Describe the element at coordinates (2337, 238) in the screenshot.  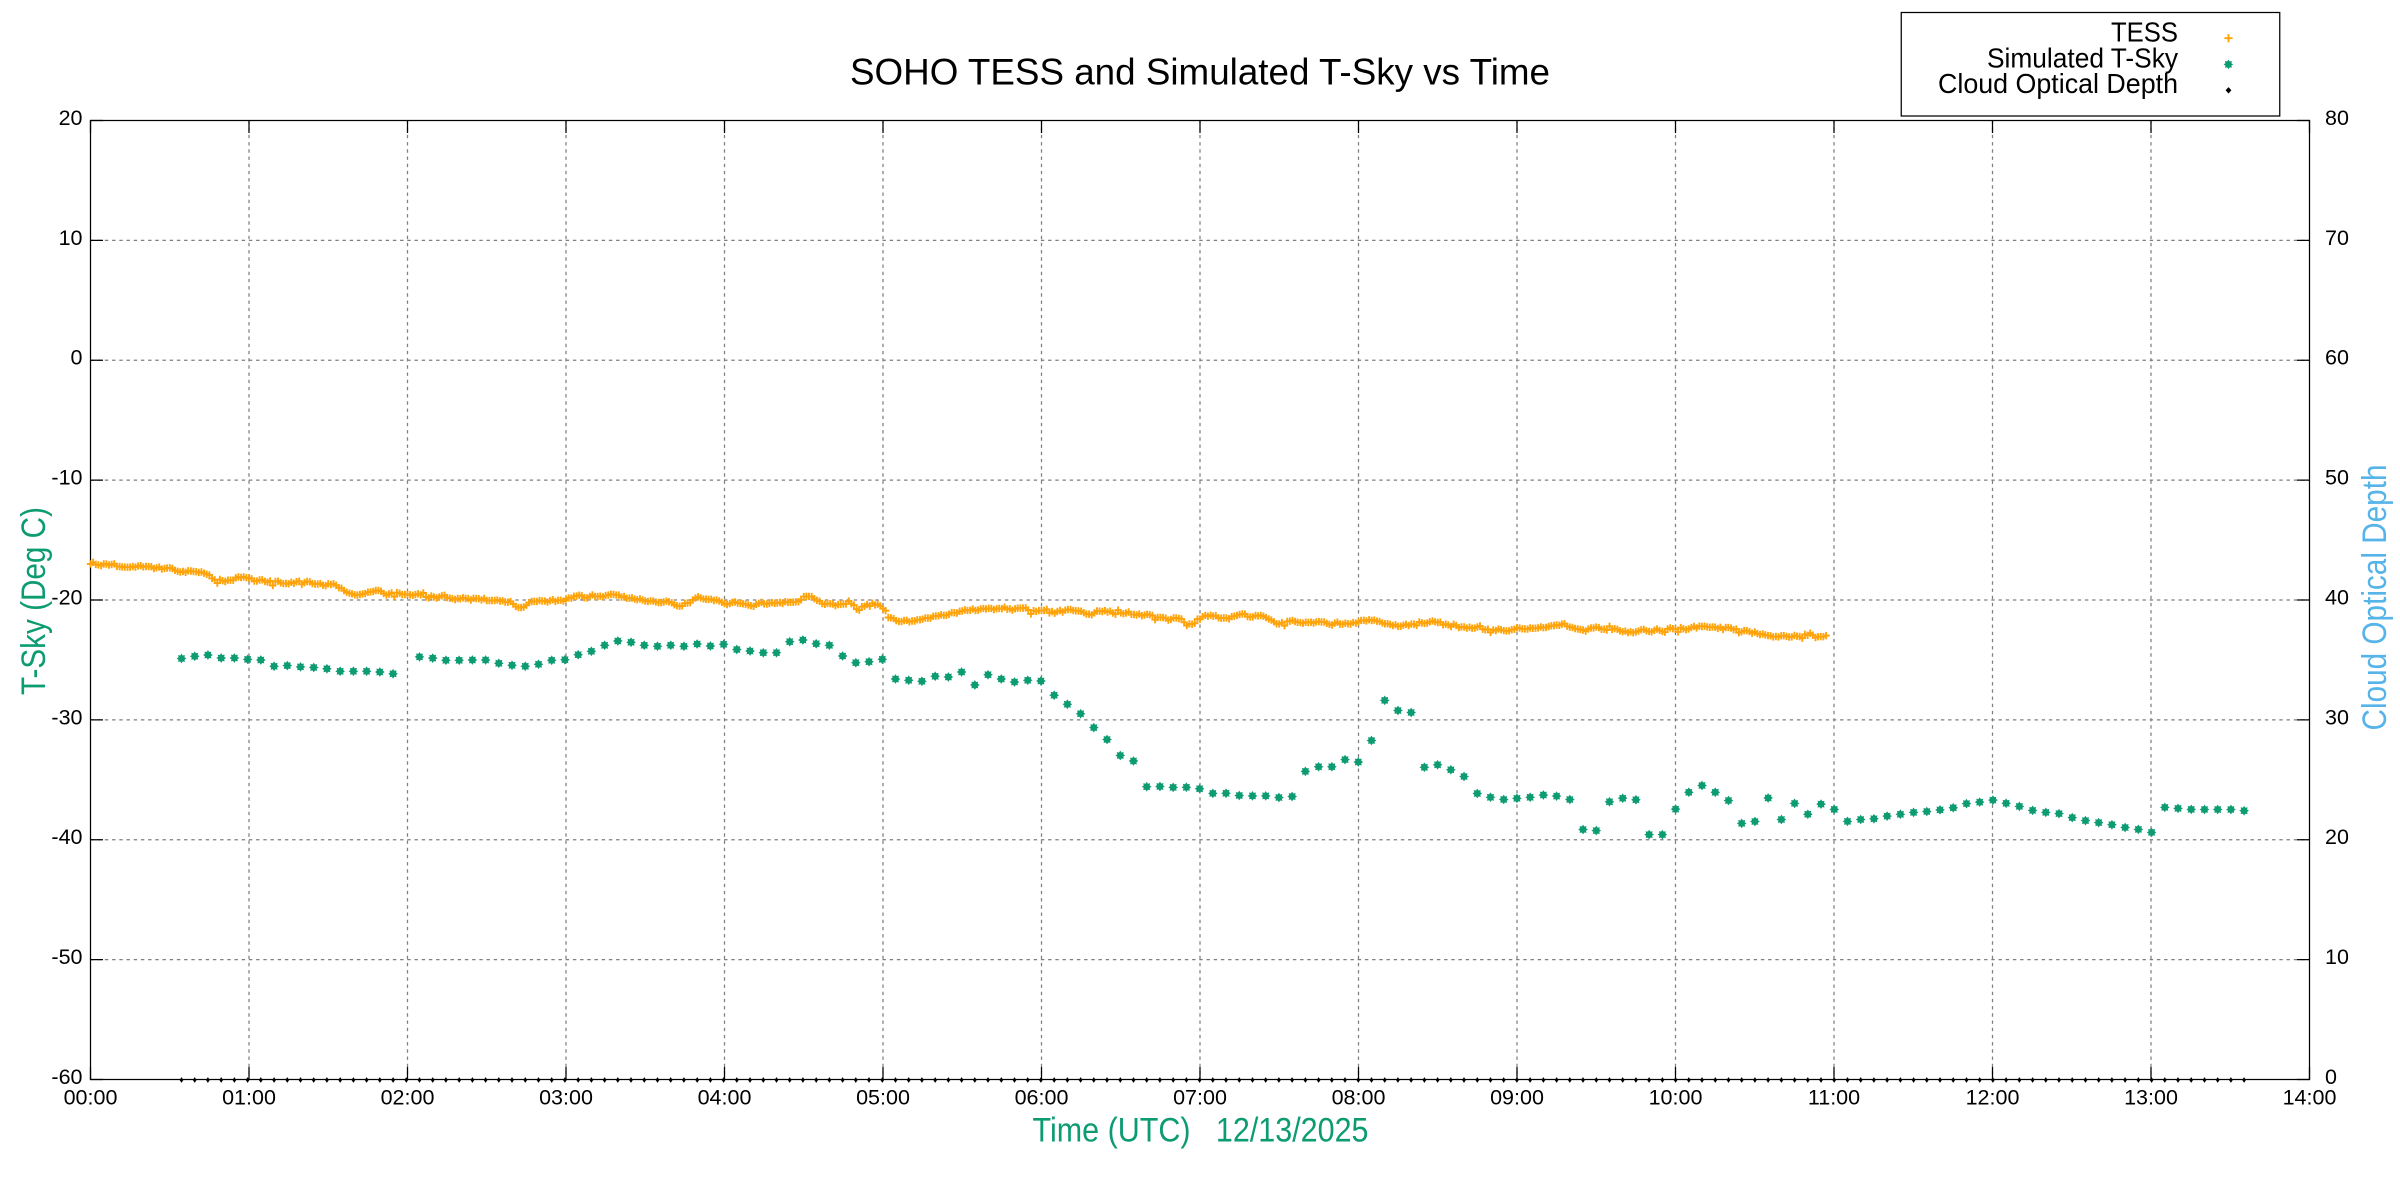
I see `svg-text: 70` at that location.